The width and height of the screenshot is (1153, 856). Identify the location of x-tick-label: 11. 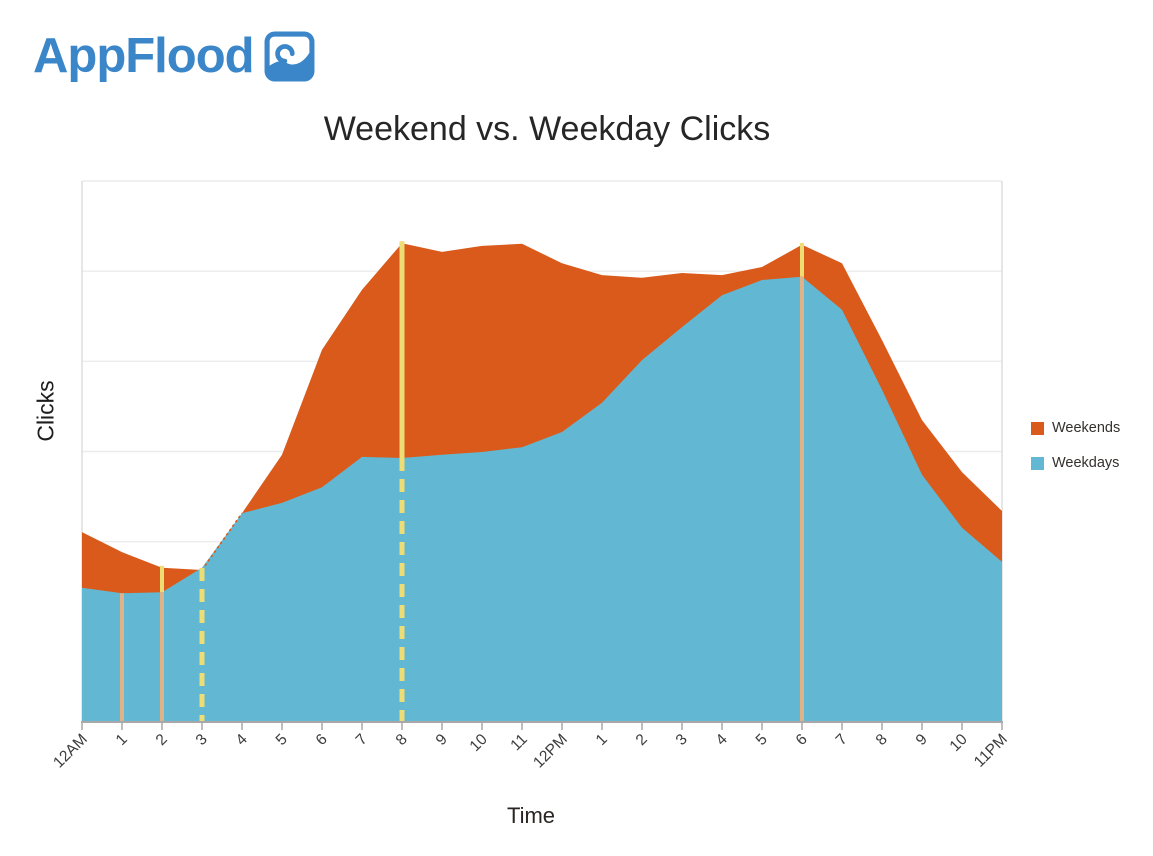
(518, 742).